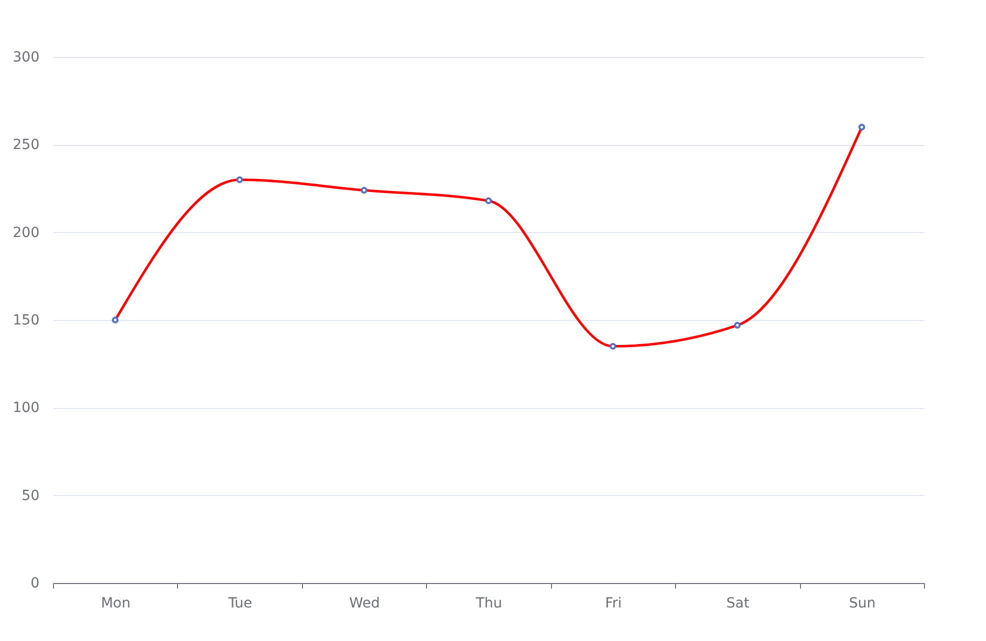  Describe the element at coordinates (239, 604) in the screenshot. I see `x-tick-label: Tue` at that location.